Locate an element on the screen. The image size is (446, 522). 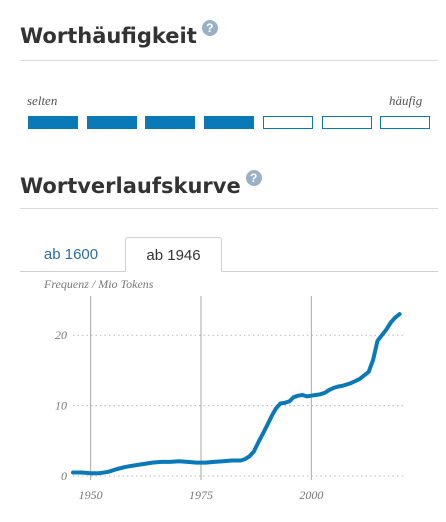
frequency-label-low: selten is located at coordinates (42, 100).